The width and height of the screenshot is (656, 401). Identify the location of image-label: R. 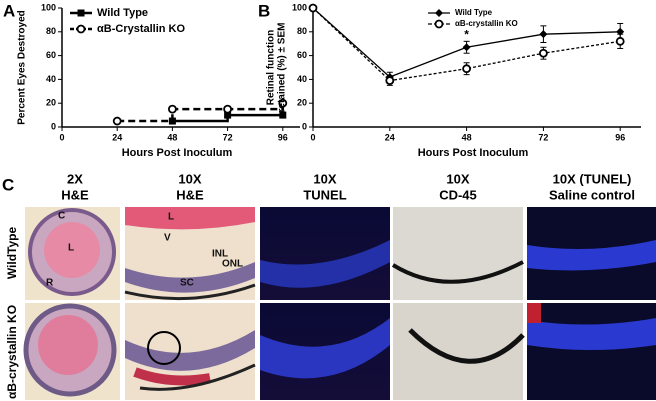
(50, 283).